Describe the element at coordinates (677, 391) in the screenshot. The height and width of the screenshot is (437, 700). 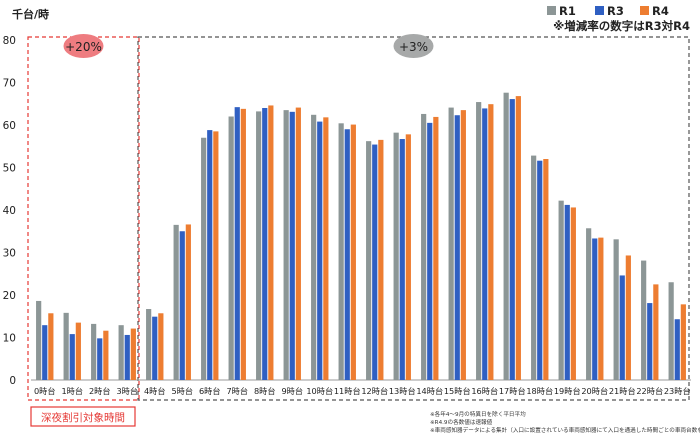
I see `x-tick-label-23: 23時台` at that location.